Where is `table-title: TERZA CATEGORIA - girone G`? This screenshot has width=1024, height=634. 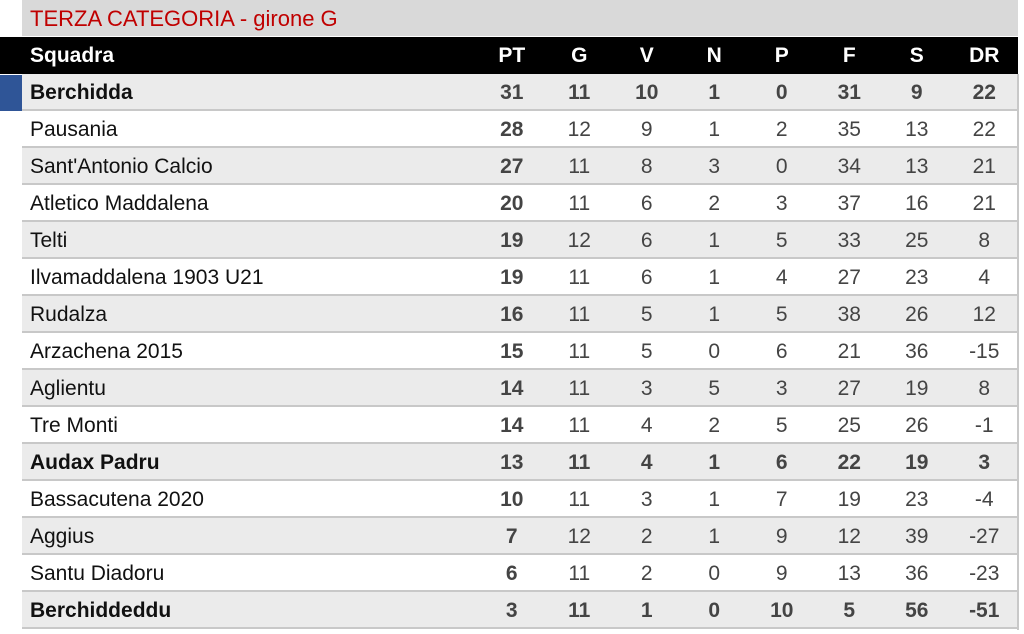
table-title: TERZA CATEGORIA - girone G is located at coordinates (520, 18).